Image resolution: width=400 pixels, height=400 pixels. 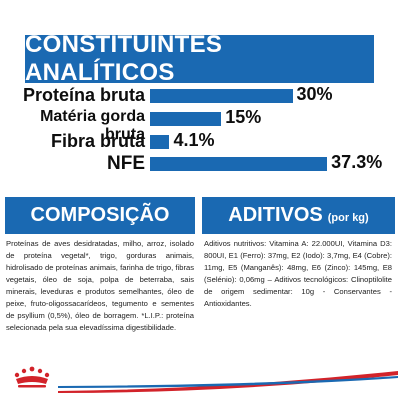 I want to click on additives-title: ADITIVOS, so click(x=275, y=215).